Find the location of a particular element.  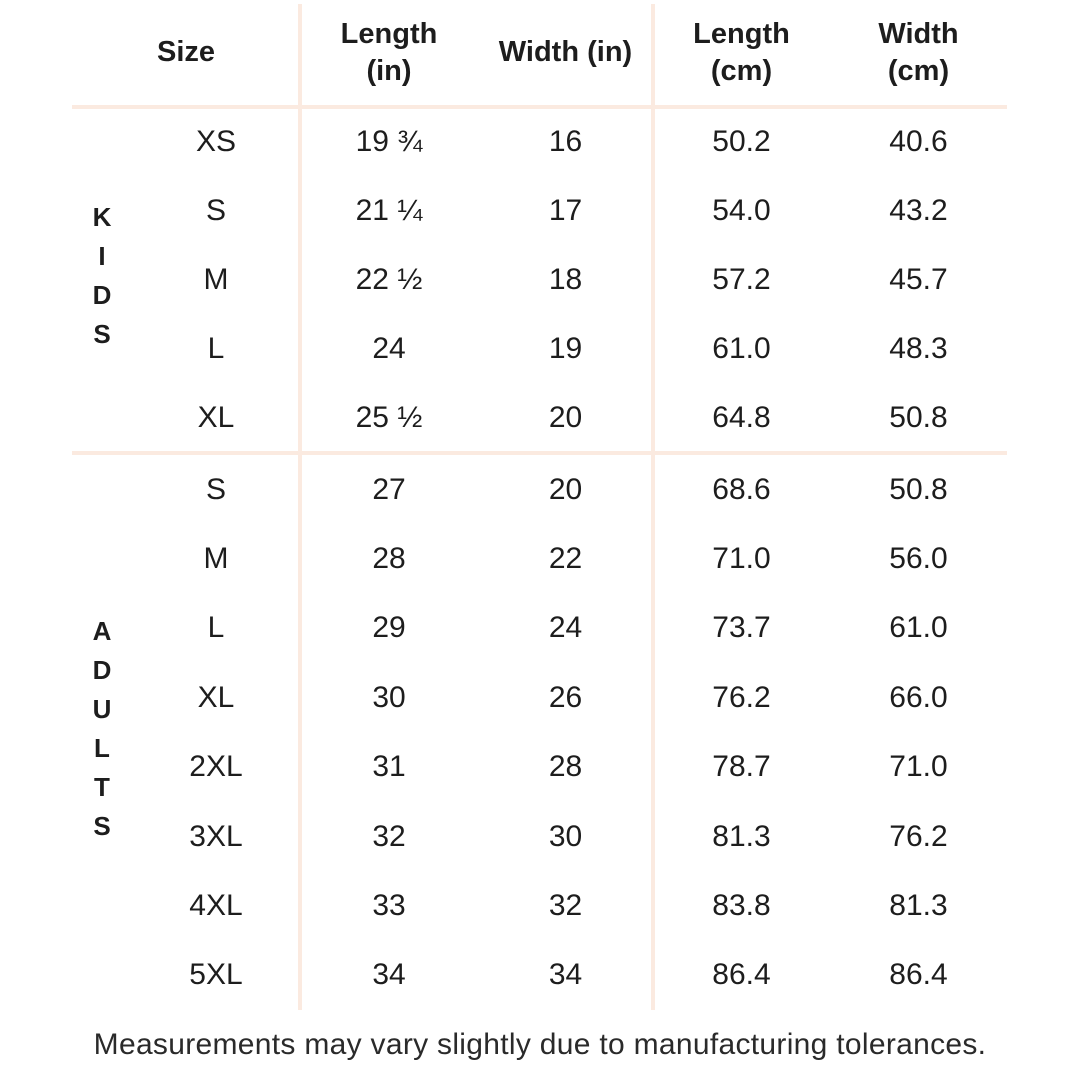

length-cm-cell: 81.3 is located at coordinates (741, 836).